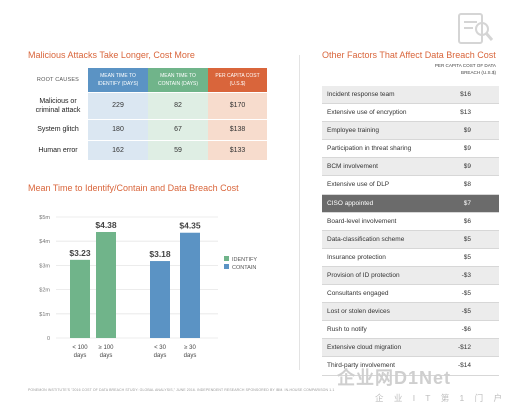 The width and height of the screenshot is (520, 407). What do you see at coordinates (178, 149) in the screenshot?
I see `contain-cell: 59` at bounding box center [178, 149].